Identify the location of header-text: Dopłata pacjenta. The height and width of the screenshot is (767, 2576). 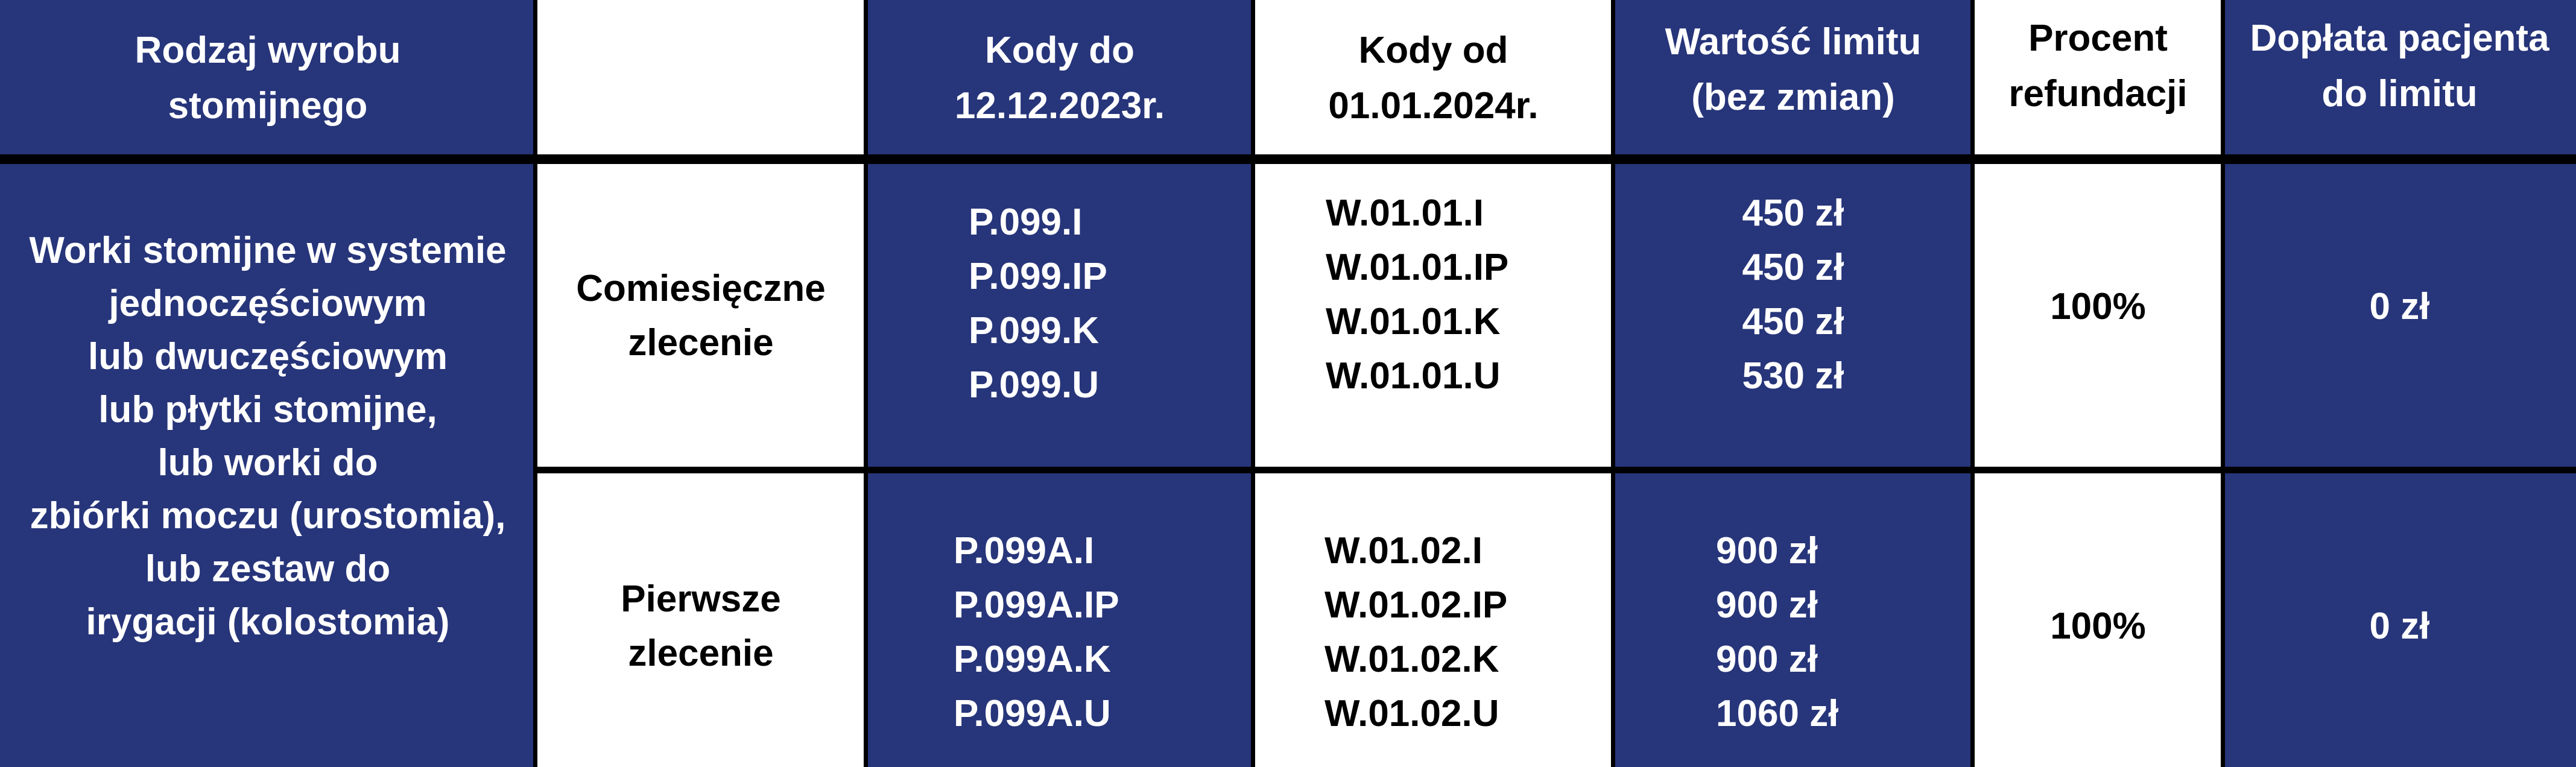
(2399, 38).